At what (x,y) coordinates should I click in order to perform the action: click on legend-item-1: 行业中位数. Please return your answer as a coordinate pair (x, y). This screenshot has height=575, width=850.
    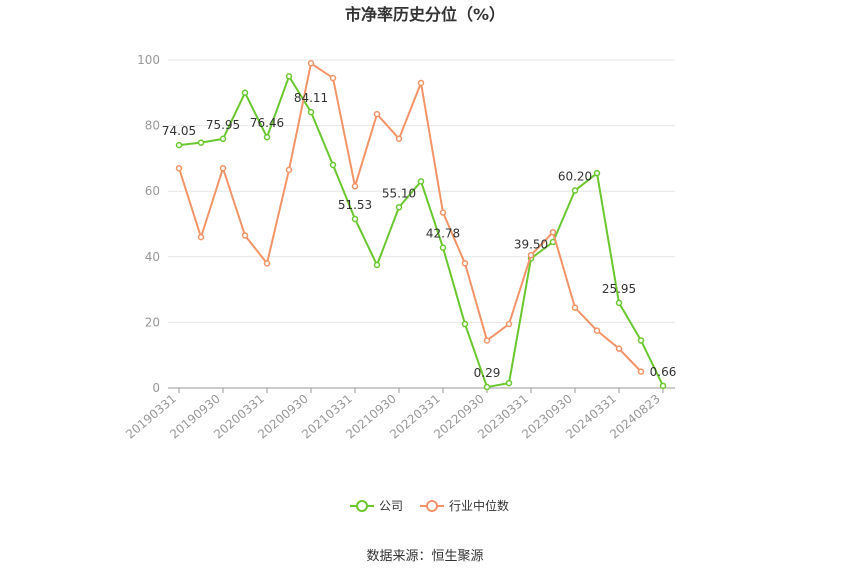
    Looking at the image, I should click on (464, 505).